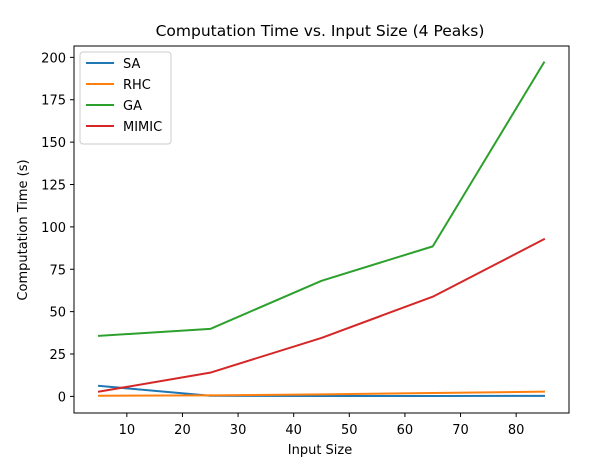  What do you see at coordinates (23, 229) in the screenshot?
I see `y-axis-label: Computation Time (s)` at bounding box center [23, 229].